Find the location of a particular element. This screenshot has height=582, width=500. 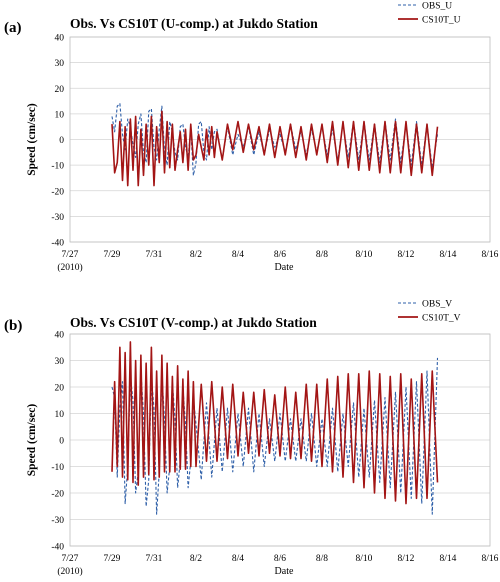

panel-a-title: Obs. Vs CS10T (U-comp.) at Jukdo Station is located at coordinates (194, 23).